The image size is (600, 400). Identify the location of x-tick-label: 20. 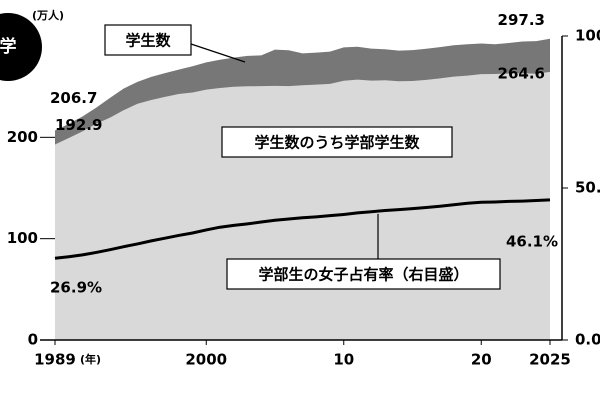
(481, 360).